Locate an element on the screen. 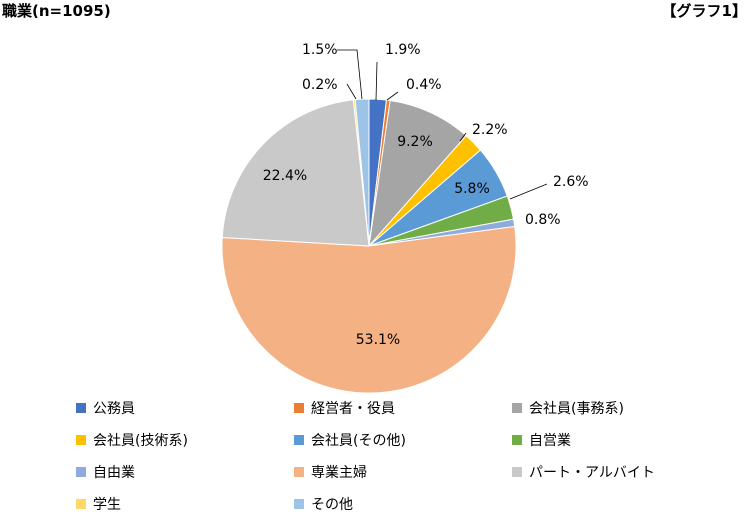 This screenshot has height=519, width=751. data-label: 2.6% is located at coordinates (571, 182).